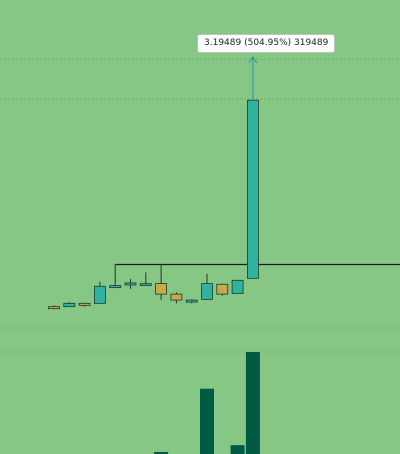 The width and height of the screenshot is (400, 454). Describe the element at coordinates (266, 43) in the screenshot. I see `measure-tooltip: 3.19489 (504.95%) 319489` at that location.